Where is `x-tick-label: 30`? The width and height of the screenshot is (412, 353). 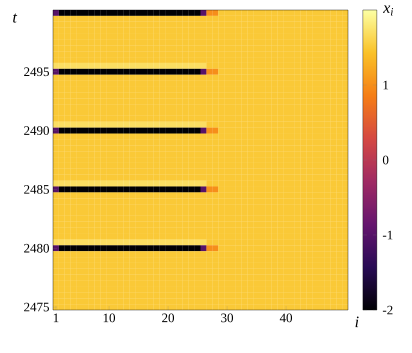
x-tick-label: 30 is located at coordinates (227, 318).